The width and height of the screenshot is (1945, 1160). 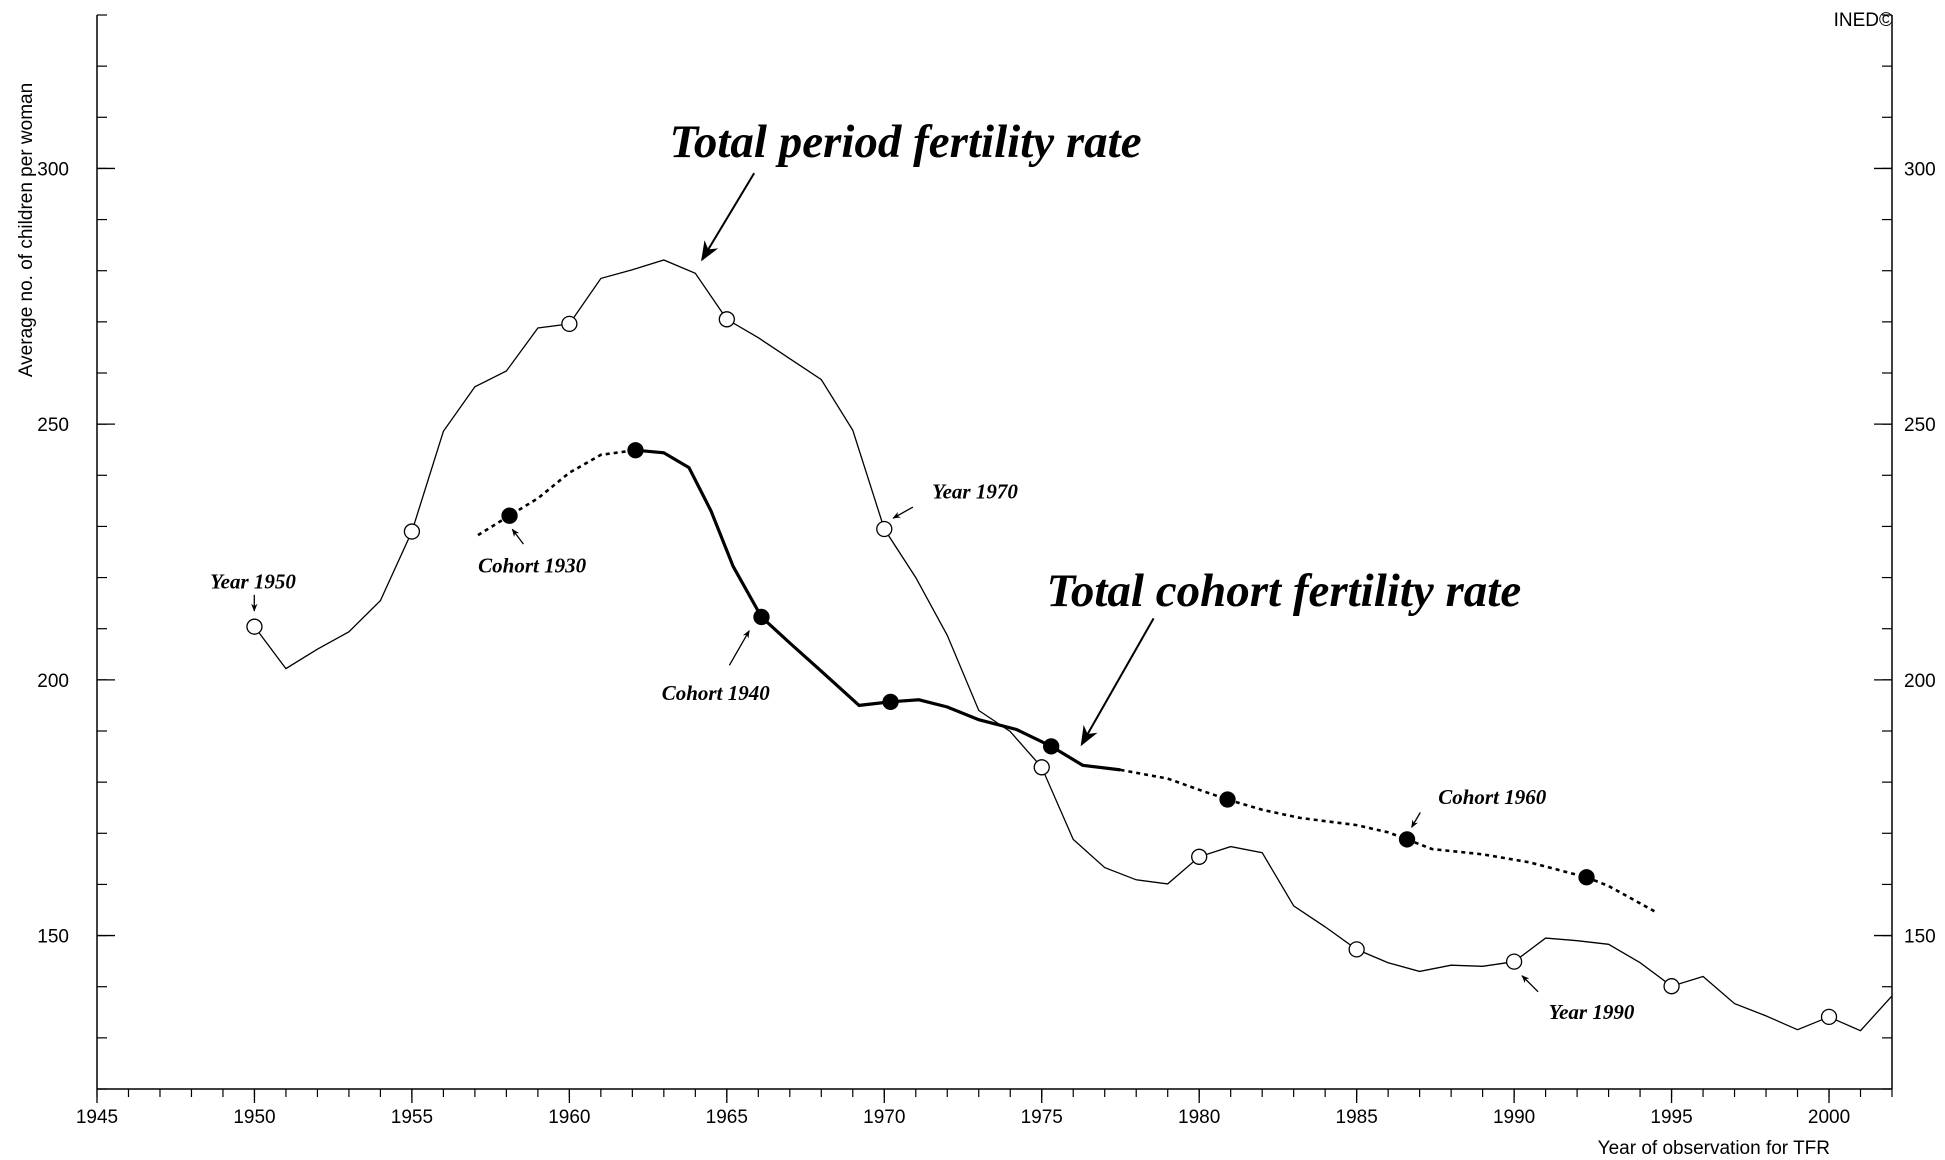 What do you see at coordinates (26, 230) in the screenshot?
I see `y-axis-label: Average no. of children per woman` at bounding box center [26, 230].